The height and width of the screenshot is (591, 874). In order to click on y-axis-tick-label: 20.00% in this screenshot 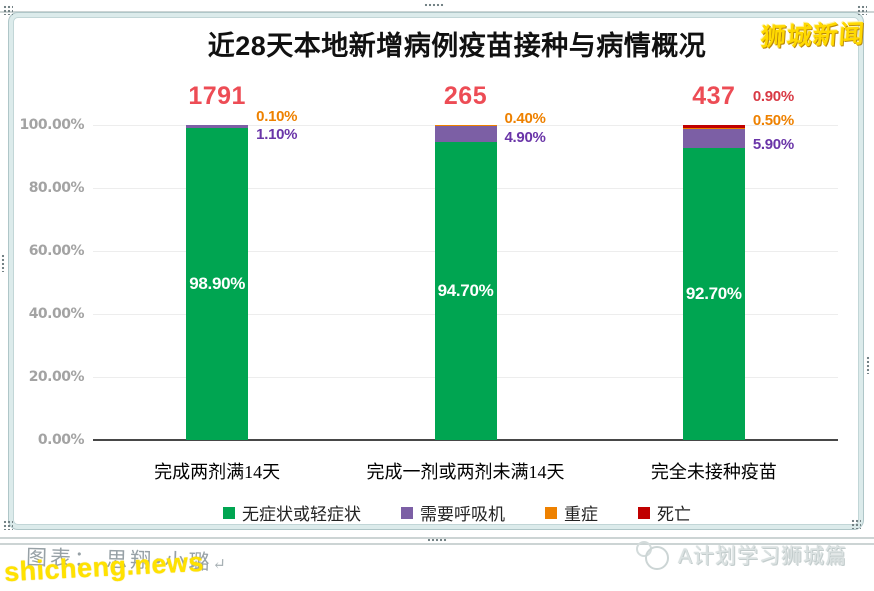, I will do `click(56, 377)`.